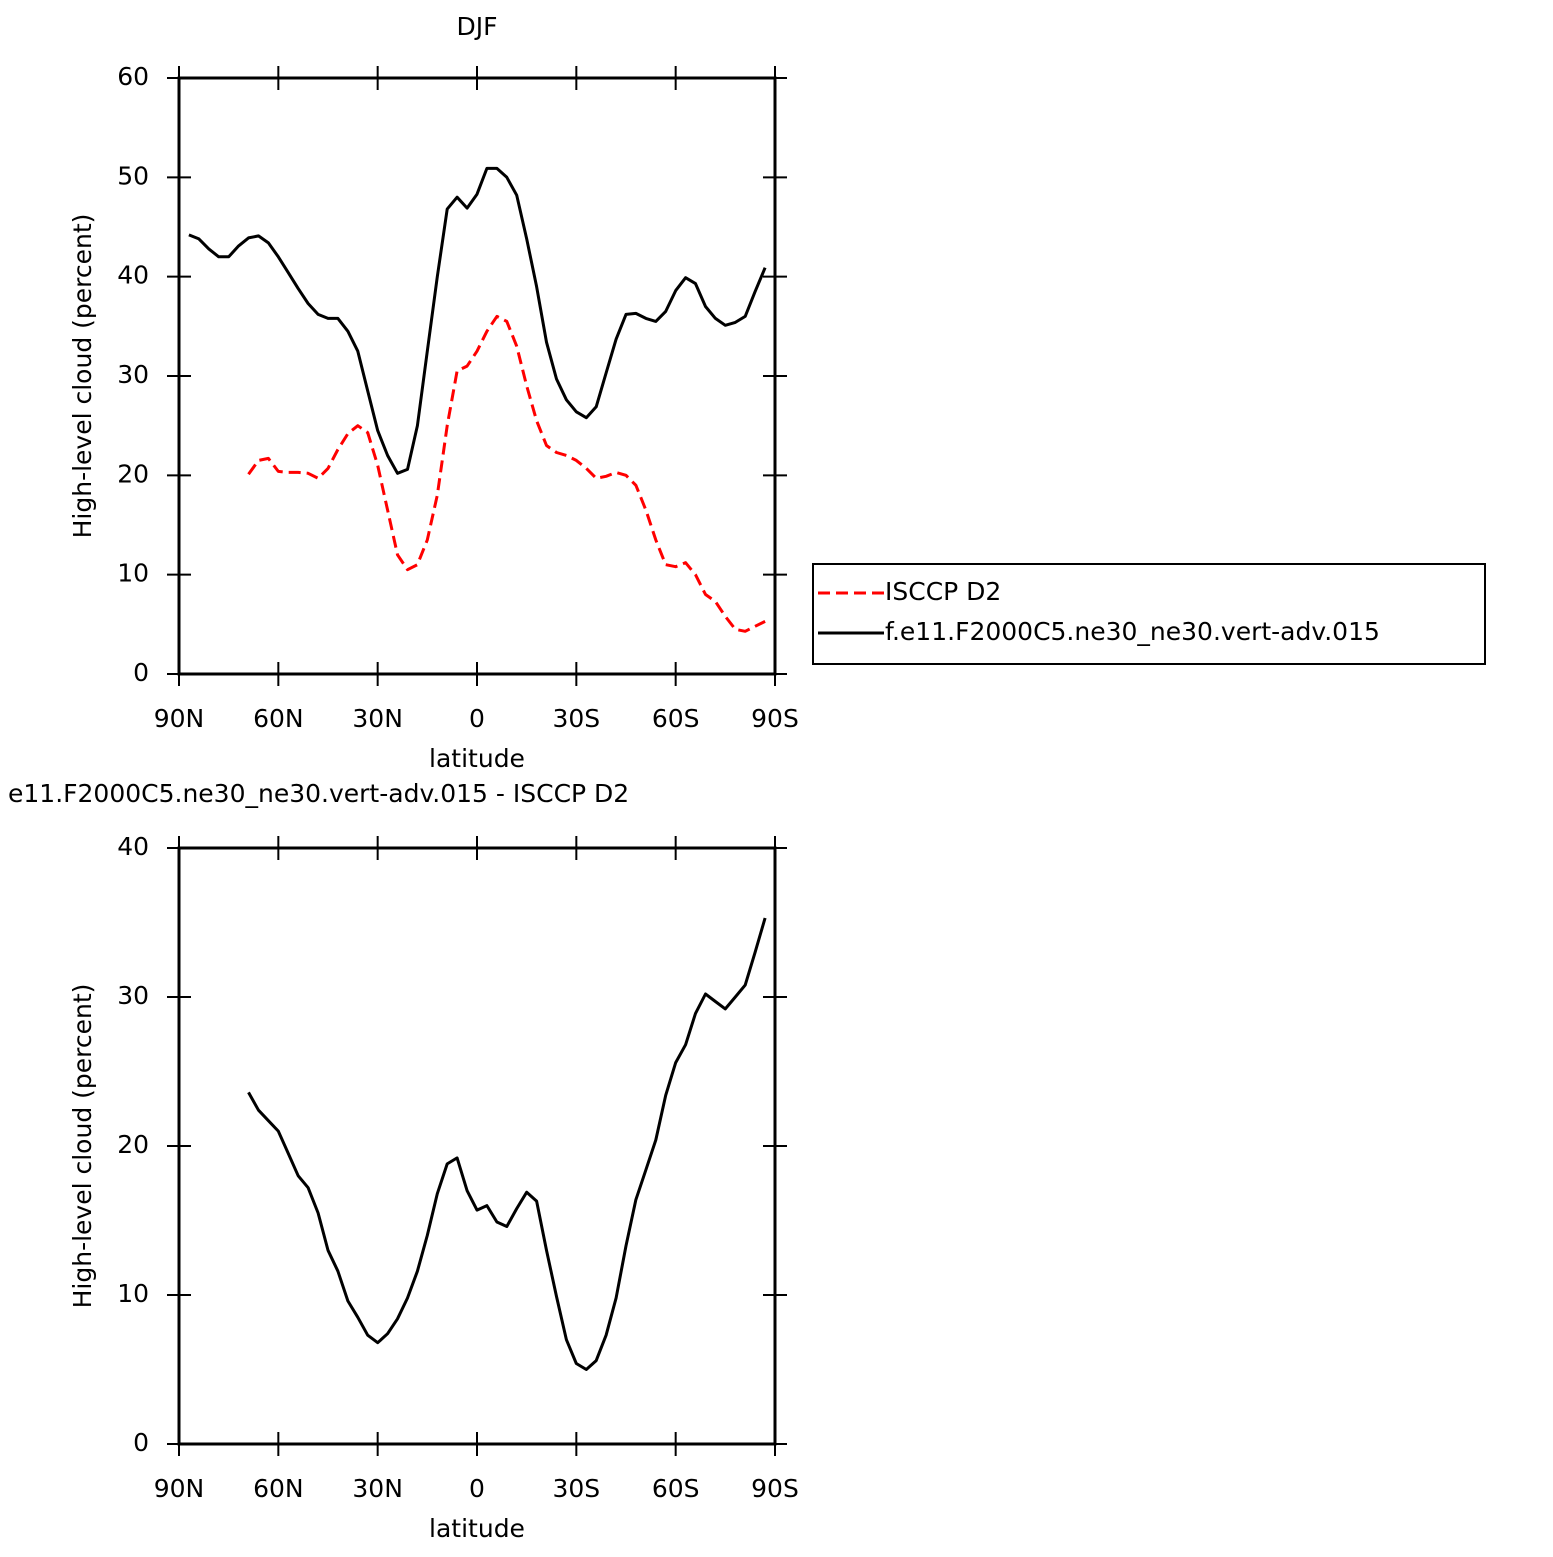 Image resolution: width=1553 pixels, height=1557 pixels. What do you see at coordinates (1132, 631) in the screenshot?
I see `legend-label: f.e11.F2000C5.ne30_ne30.vert-adv.015` at bounding box center [1132, 631].